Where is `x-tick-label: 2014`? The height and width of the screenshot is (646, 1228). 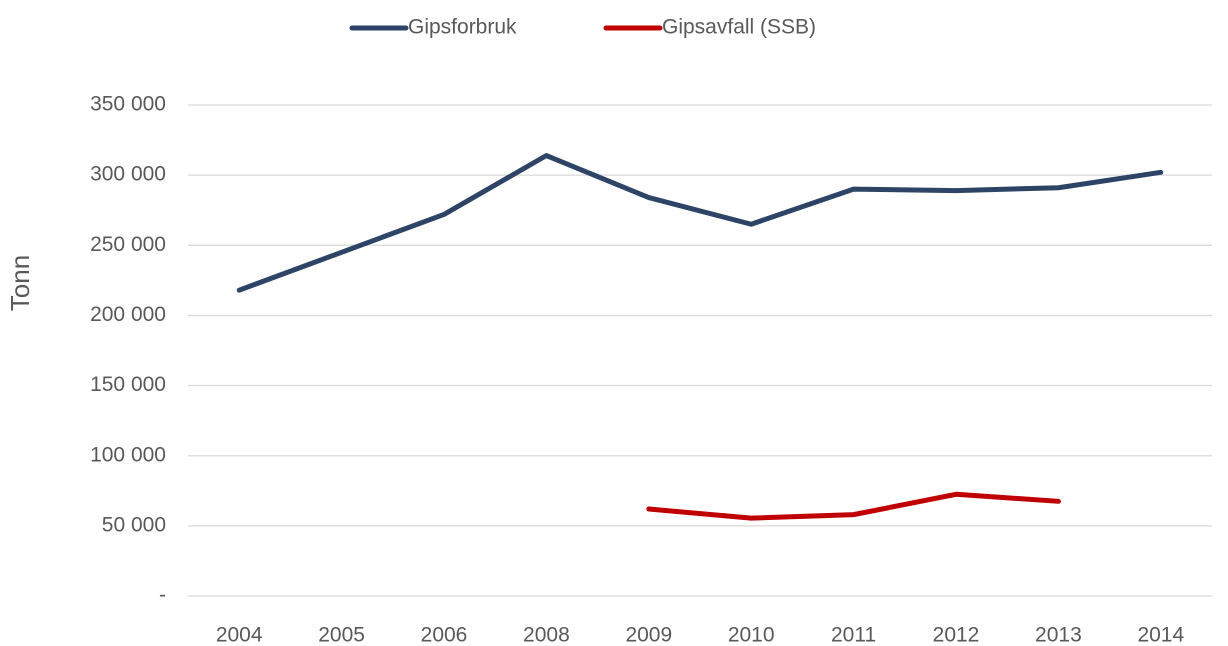
x-tick-label: 2014 is located at coordinates (1160, 635).